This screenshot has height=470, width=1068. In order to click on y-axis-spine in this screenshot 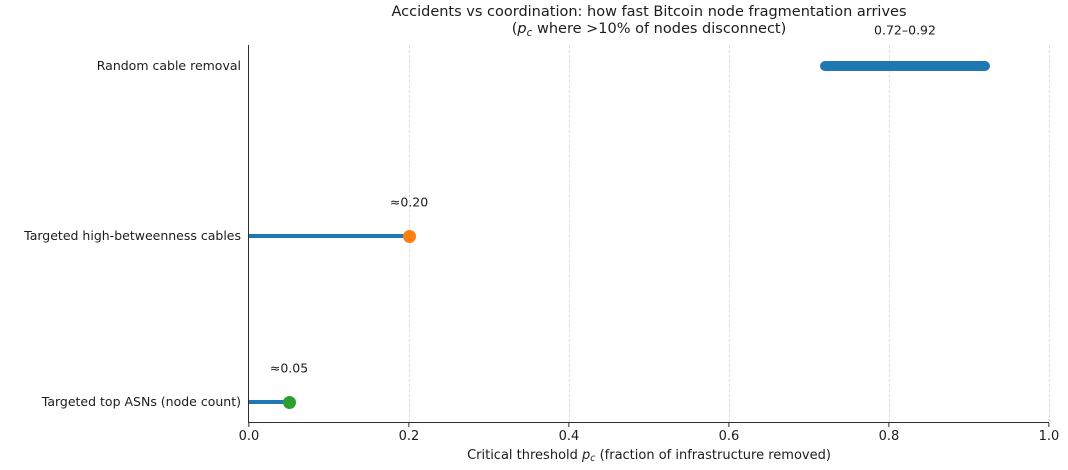, I will do `click(249, 233)`.